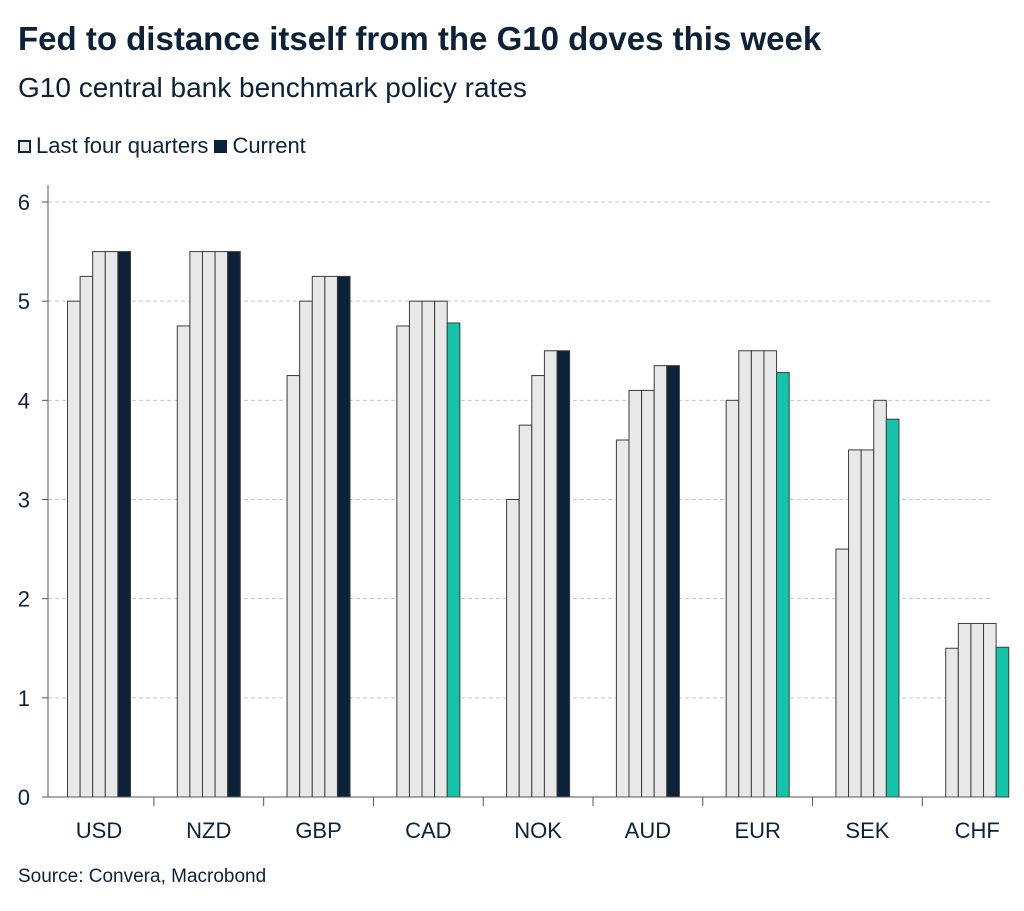  What do you see at coordinates (24, 797) in the screenshot?
I see `y-tick-label-0: 0` at bounding box center [24, 797].